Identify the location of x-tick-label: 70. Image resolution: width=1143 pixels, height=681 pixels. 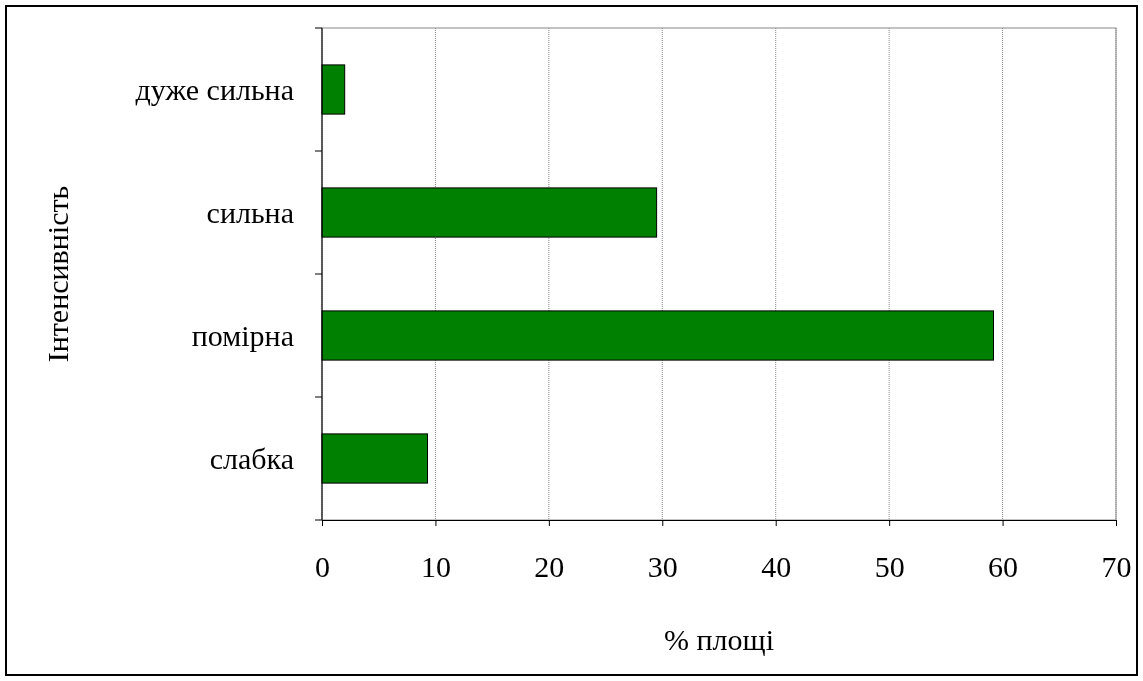
(1116, 566).